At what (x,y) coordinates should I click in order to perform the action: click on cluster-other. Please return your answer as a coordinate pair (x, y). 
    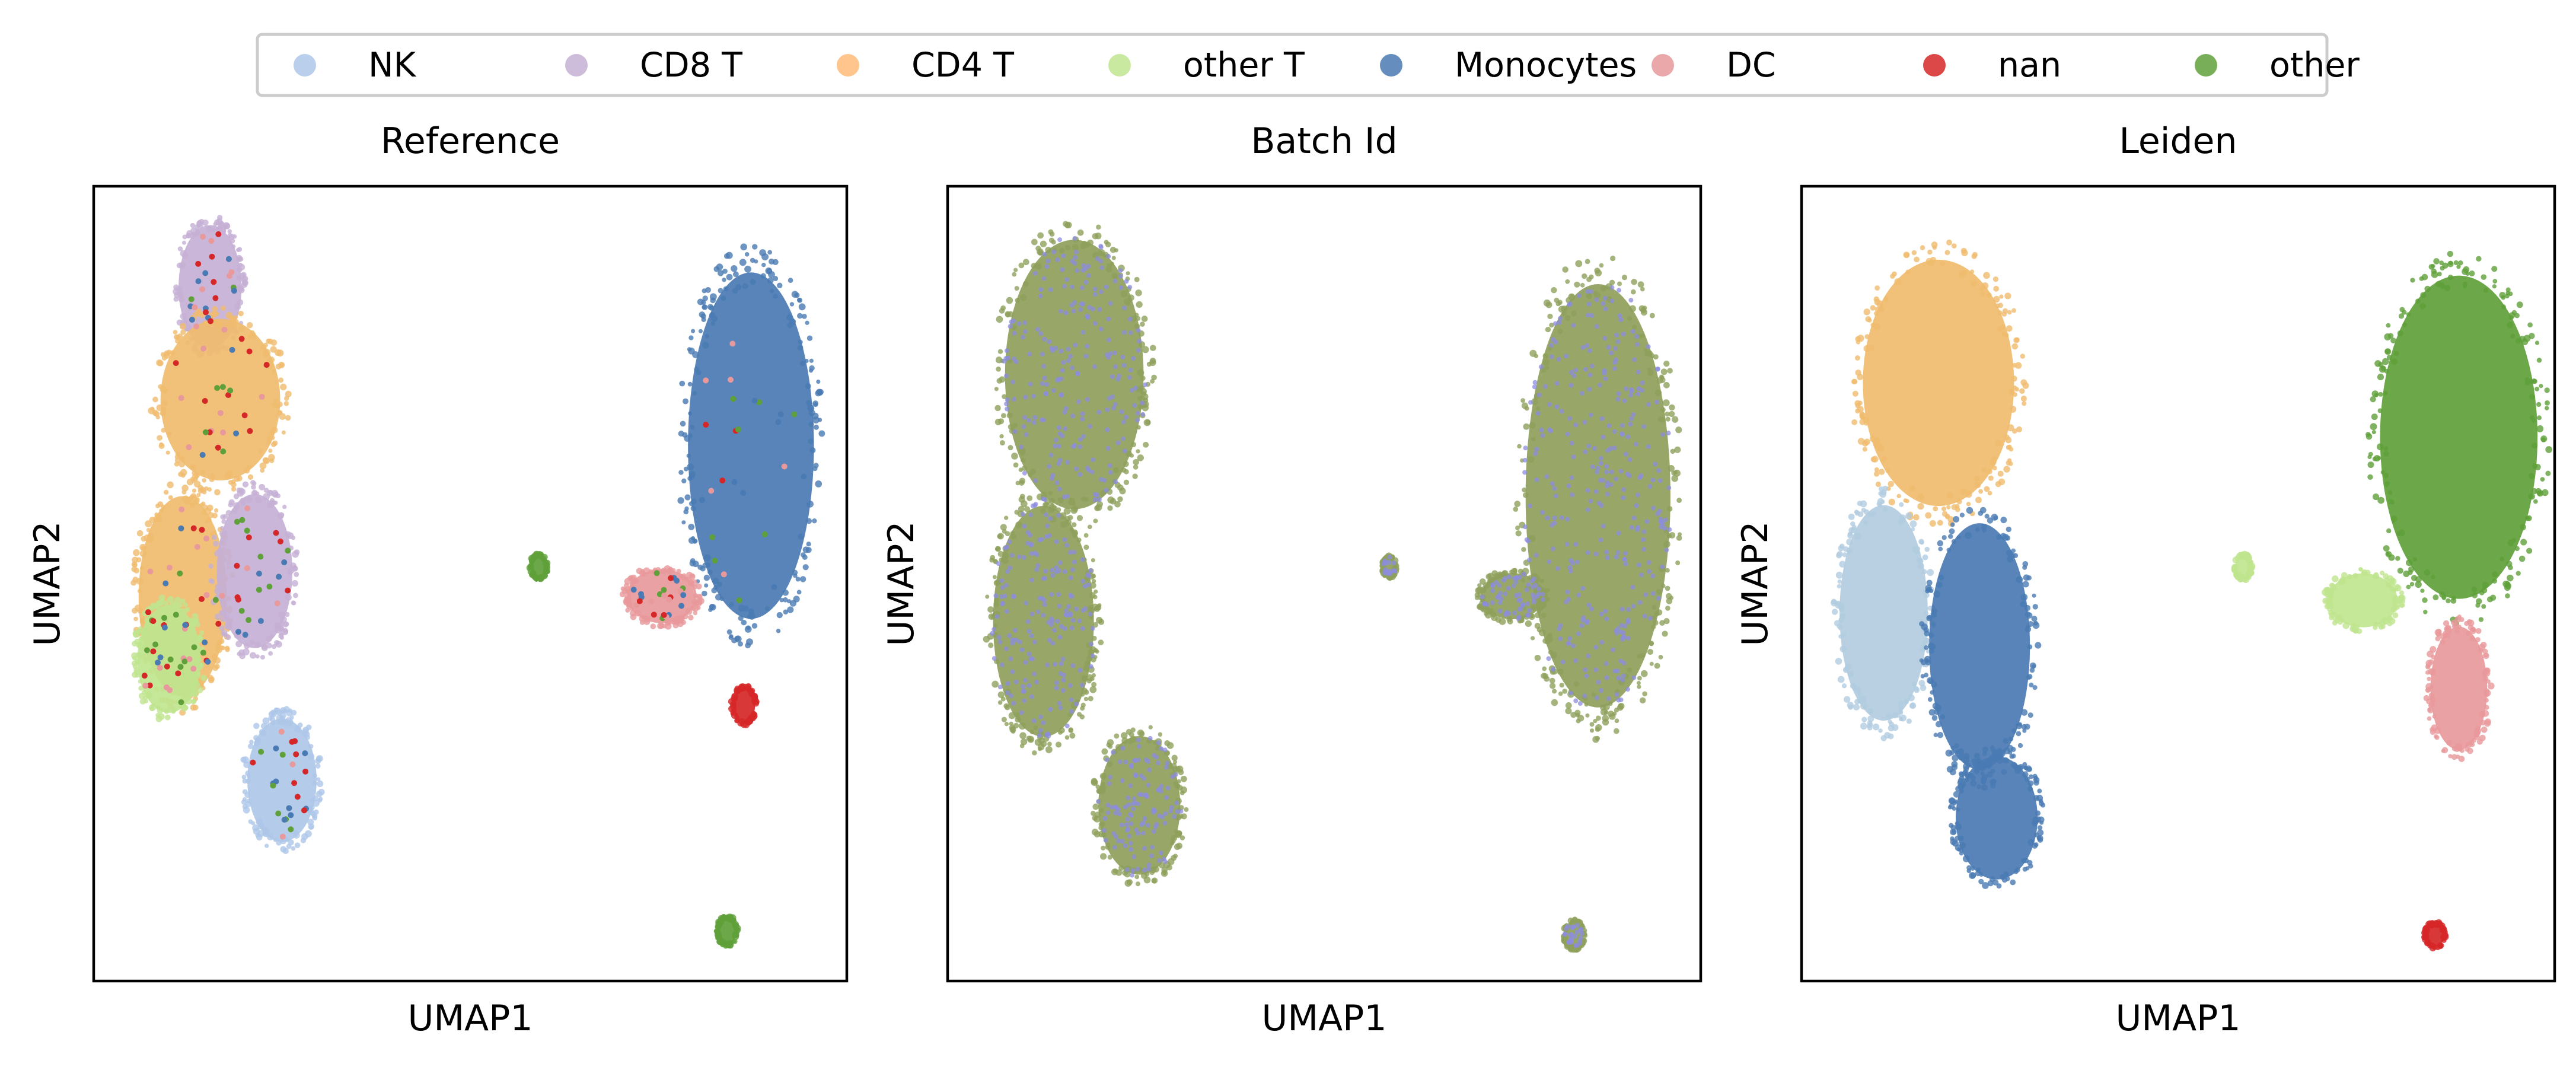
    Looking at the image, I should click on (538, 566).